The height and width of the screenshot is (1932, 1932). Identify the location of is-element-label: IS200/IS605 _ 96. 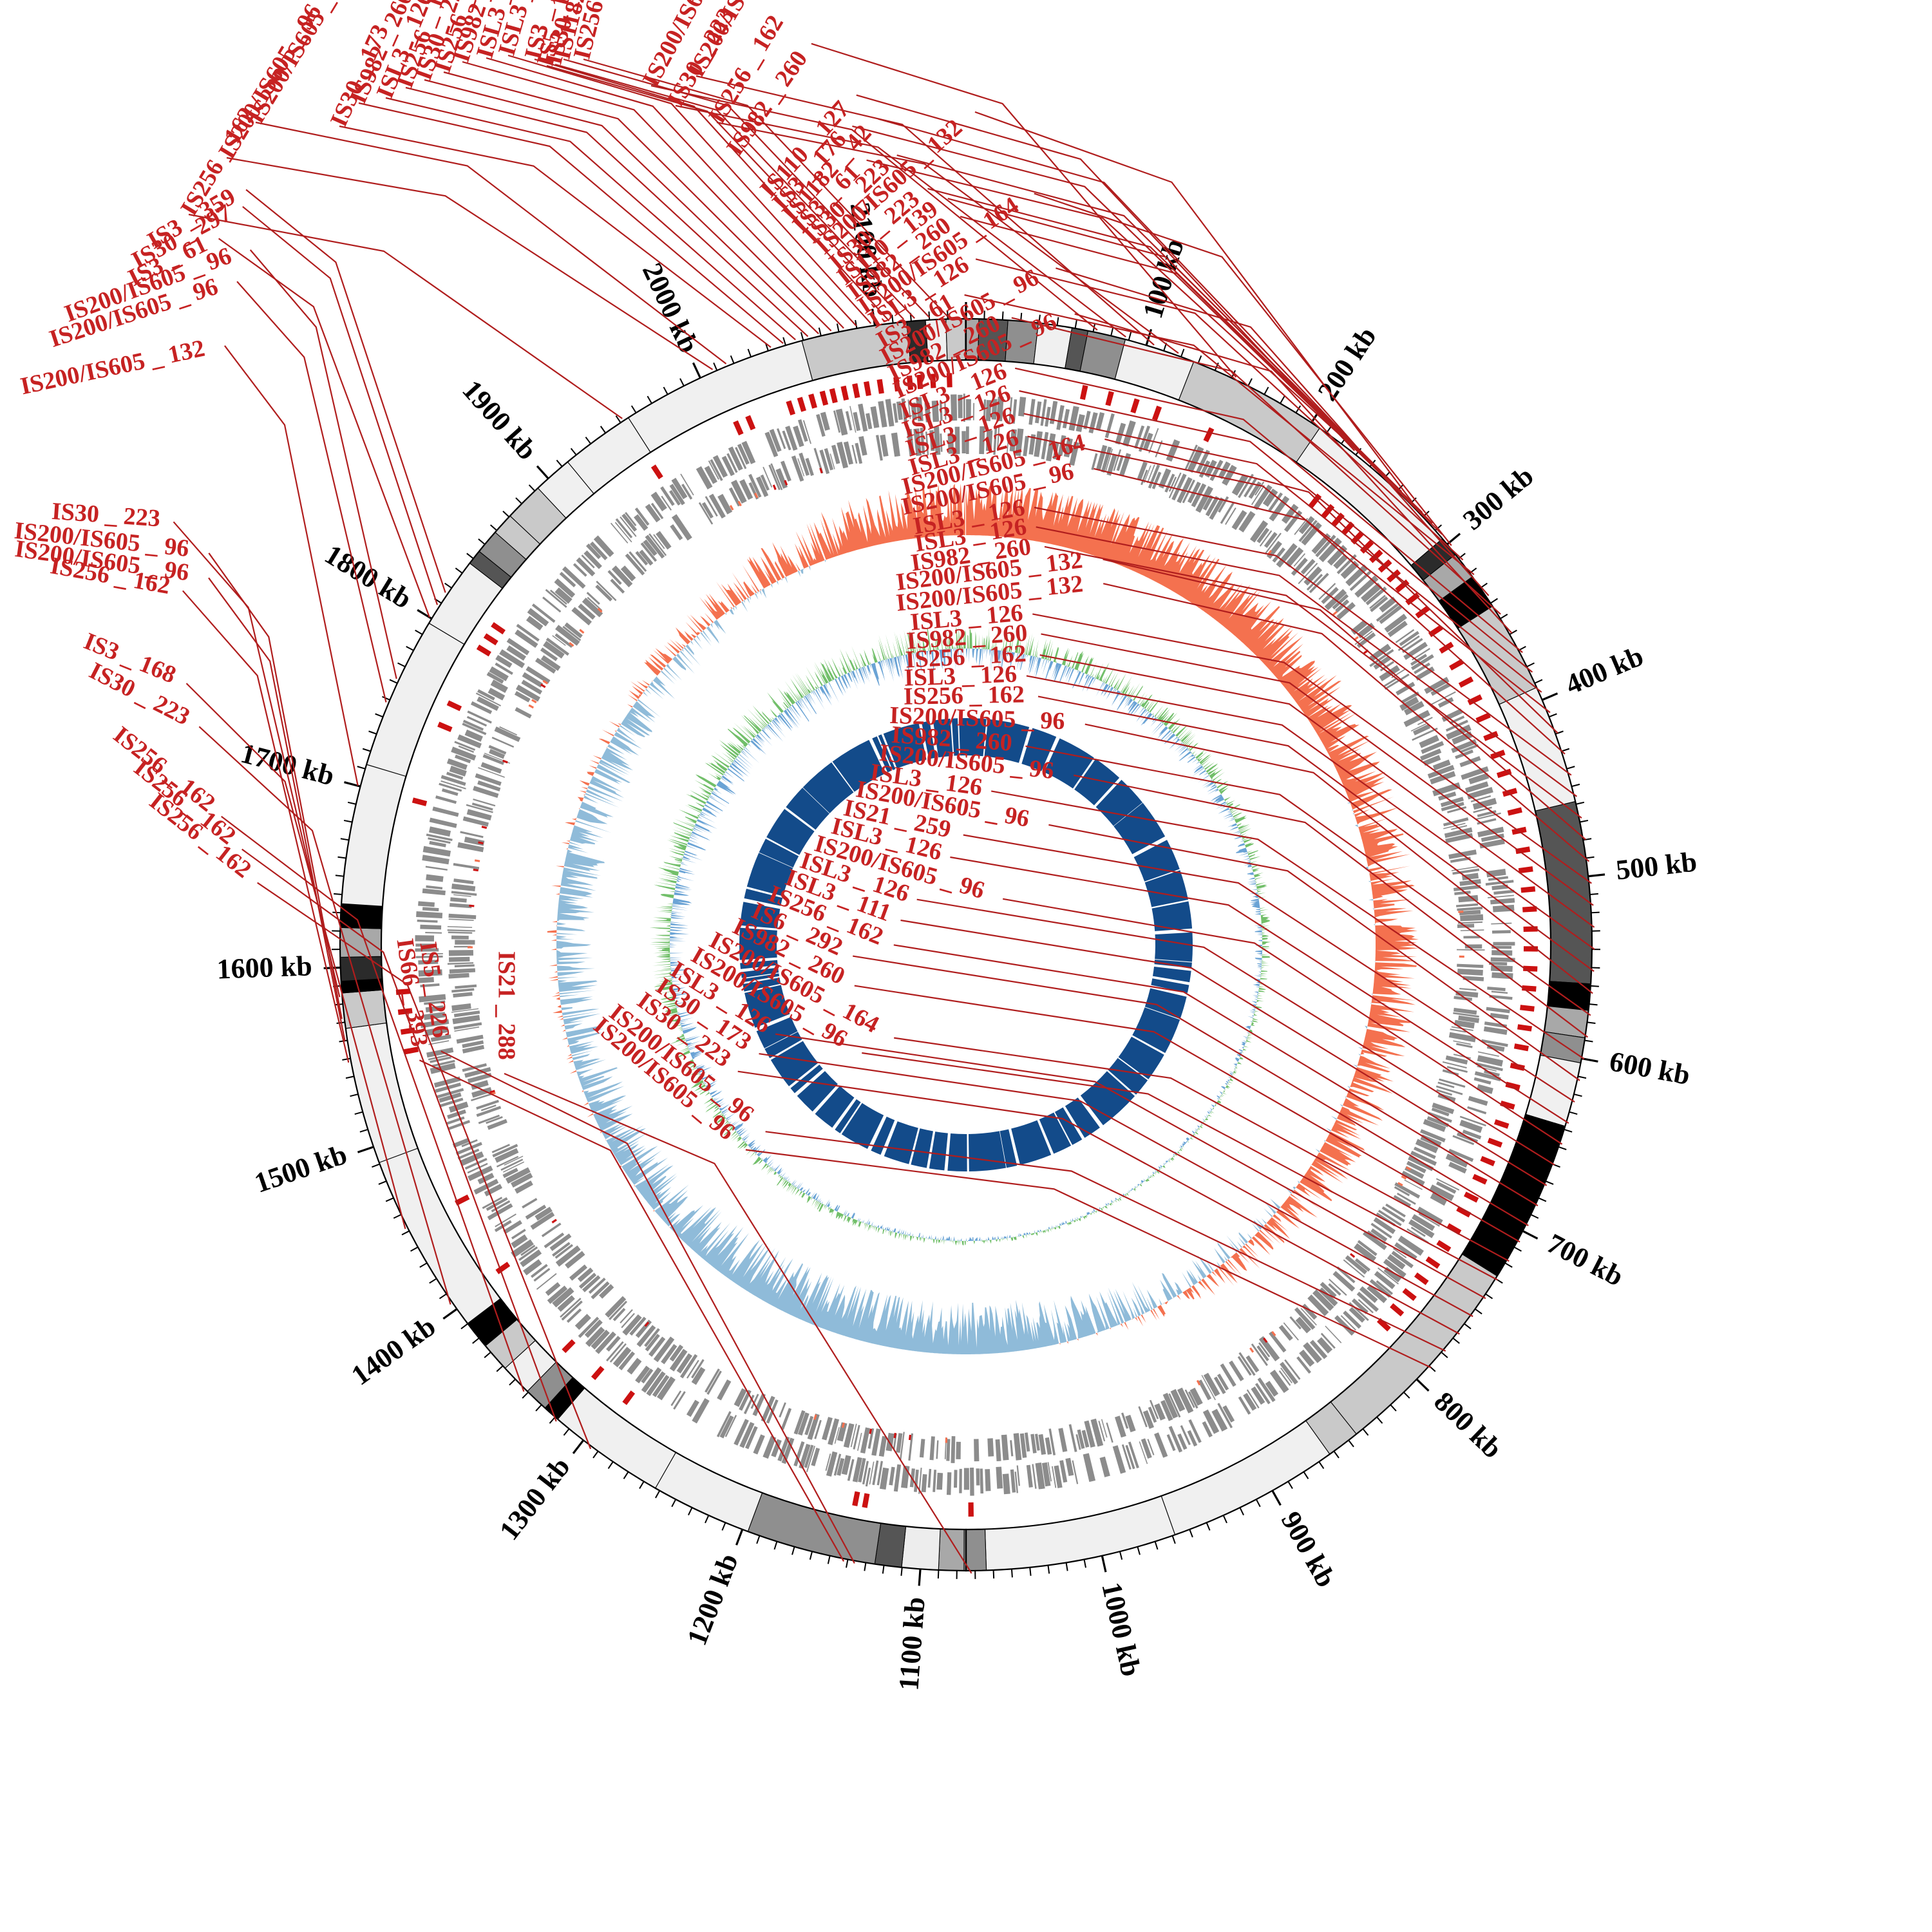
(977, 718).